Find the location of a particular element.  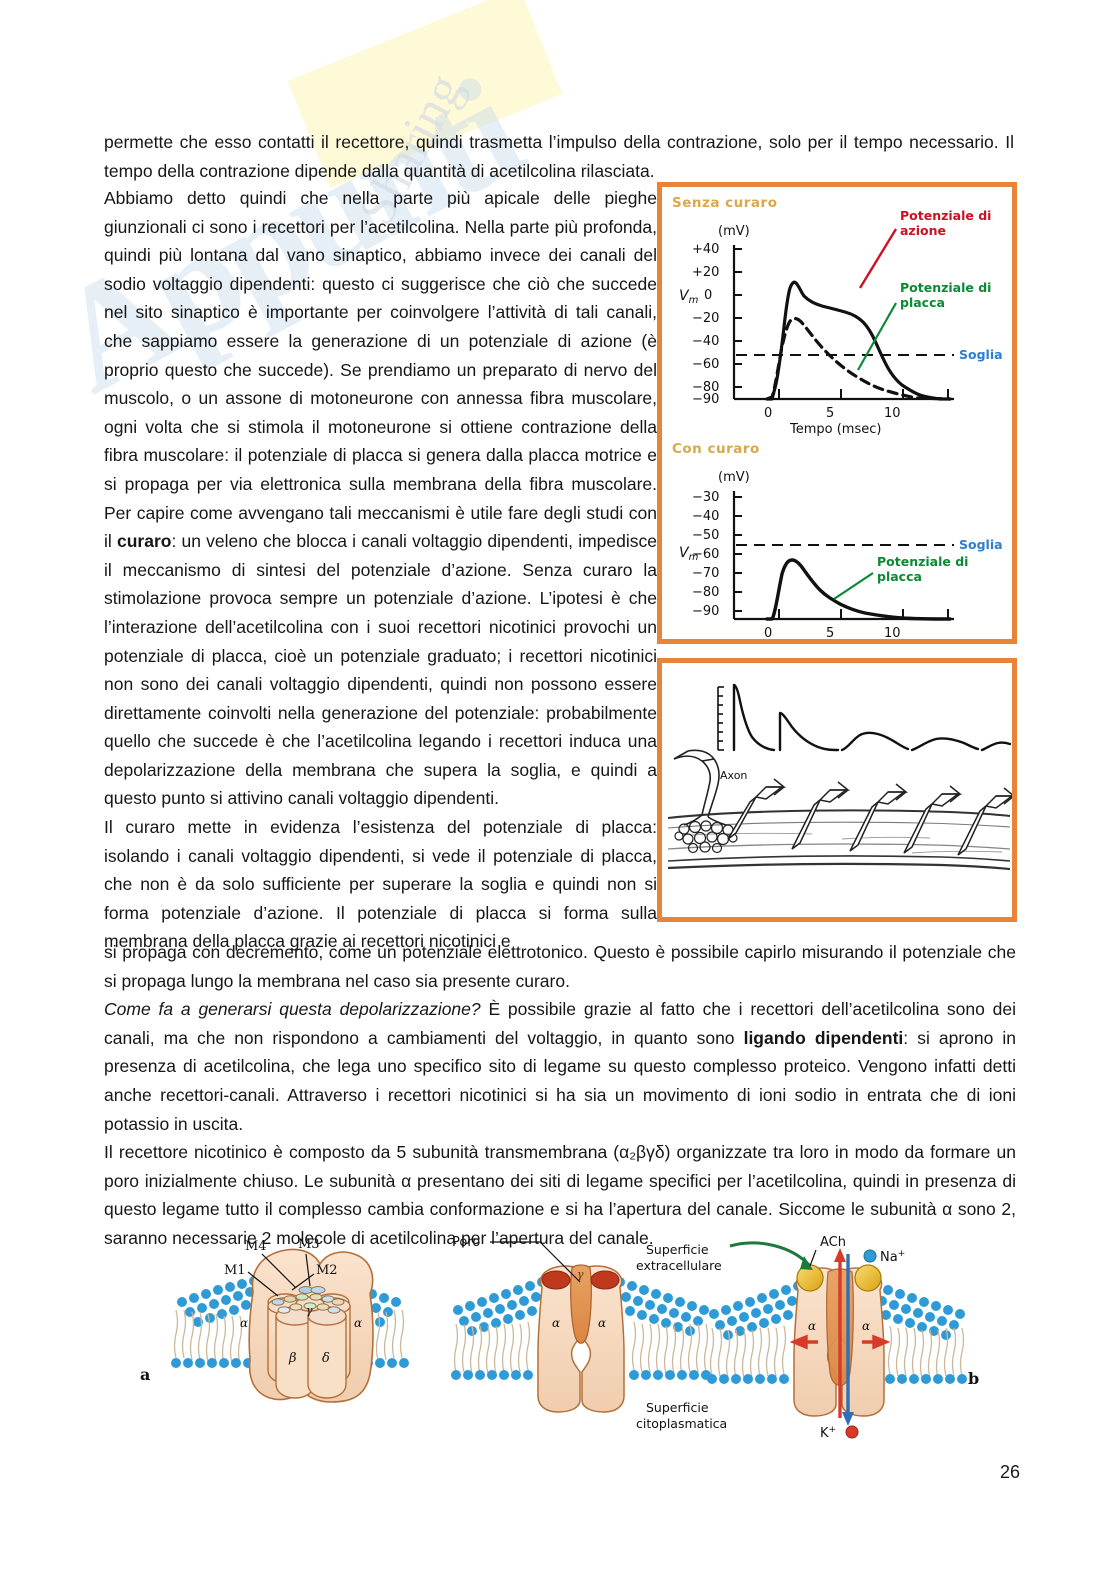

label-extracellular-line2: extracellulare is located at coordinates (679, 1265).